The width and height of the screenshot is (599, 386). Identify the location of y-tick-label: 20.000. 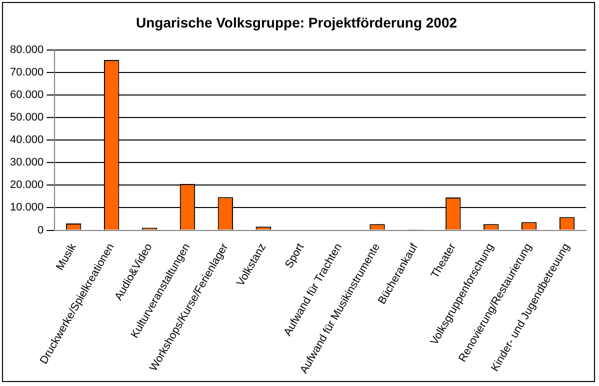
(27, 185).